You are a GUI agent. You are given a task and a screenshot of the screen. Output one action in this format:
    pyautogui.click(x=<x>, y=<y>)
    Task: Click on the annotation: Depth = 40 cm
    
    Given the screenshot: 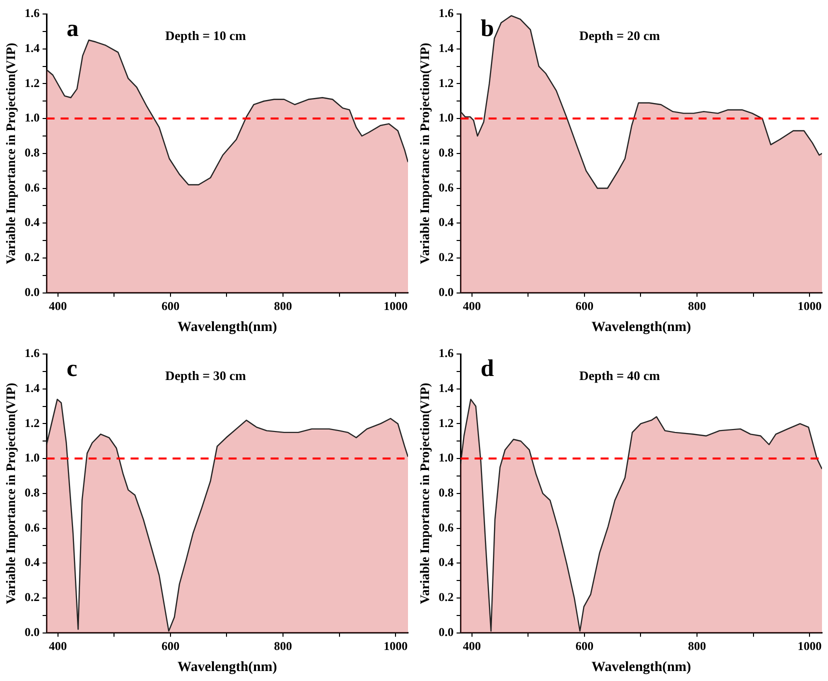 What is the action you would take?
    pyautogui.click(x=619, y=375)
    